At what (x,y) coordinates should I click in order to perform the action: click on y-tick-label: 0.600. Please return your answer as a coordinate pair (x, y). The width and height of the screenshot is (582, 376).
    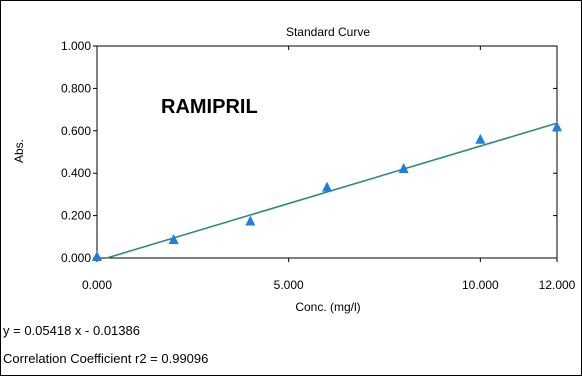
    Looking at the image, I should click on (76, 131).